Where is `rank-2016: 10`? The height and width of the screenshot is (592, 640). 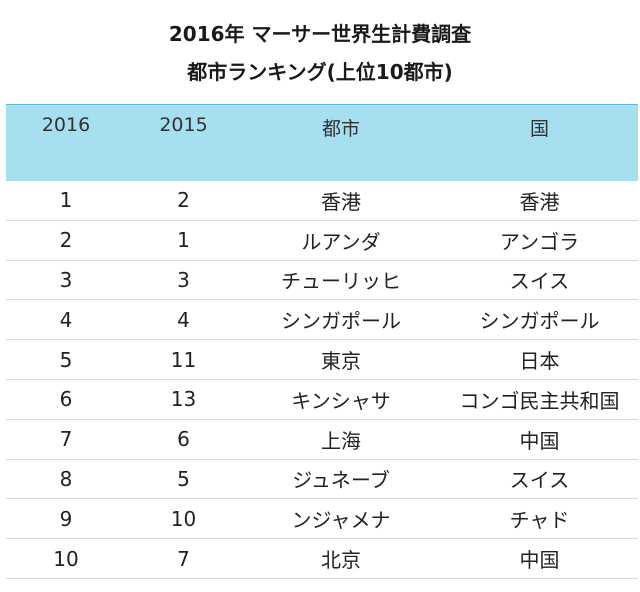
rank-2016: 10 is located at coordinates (66, 558).